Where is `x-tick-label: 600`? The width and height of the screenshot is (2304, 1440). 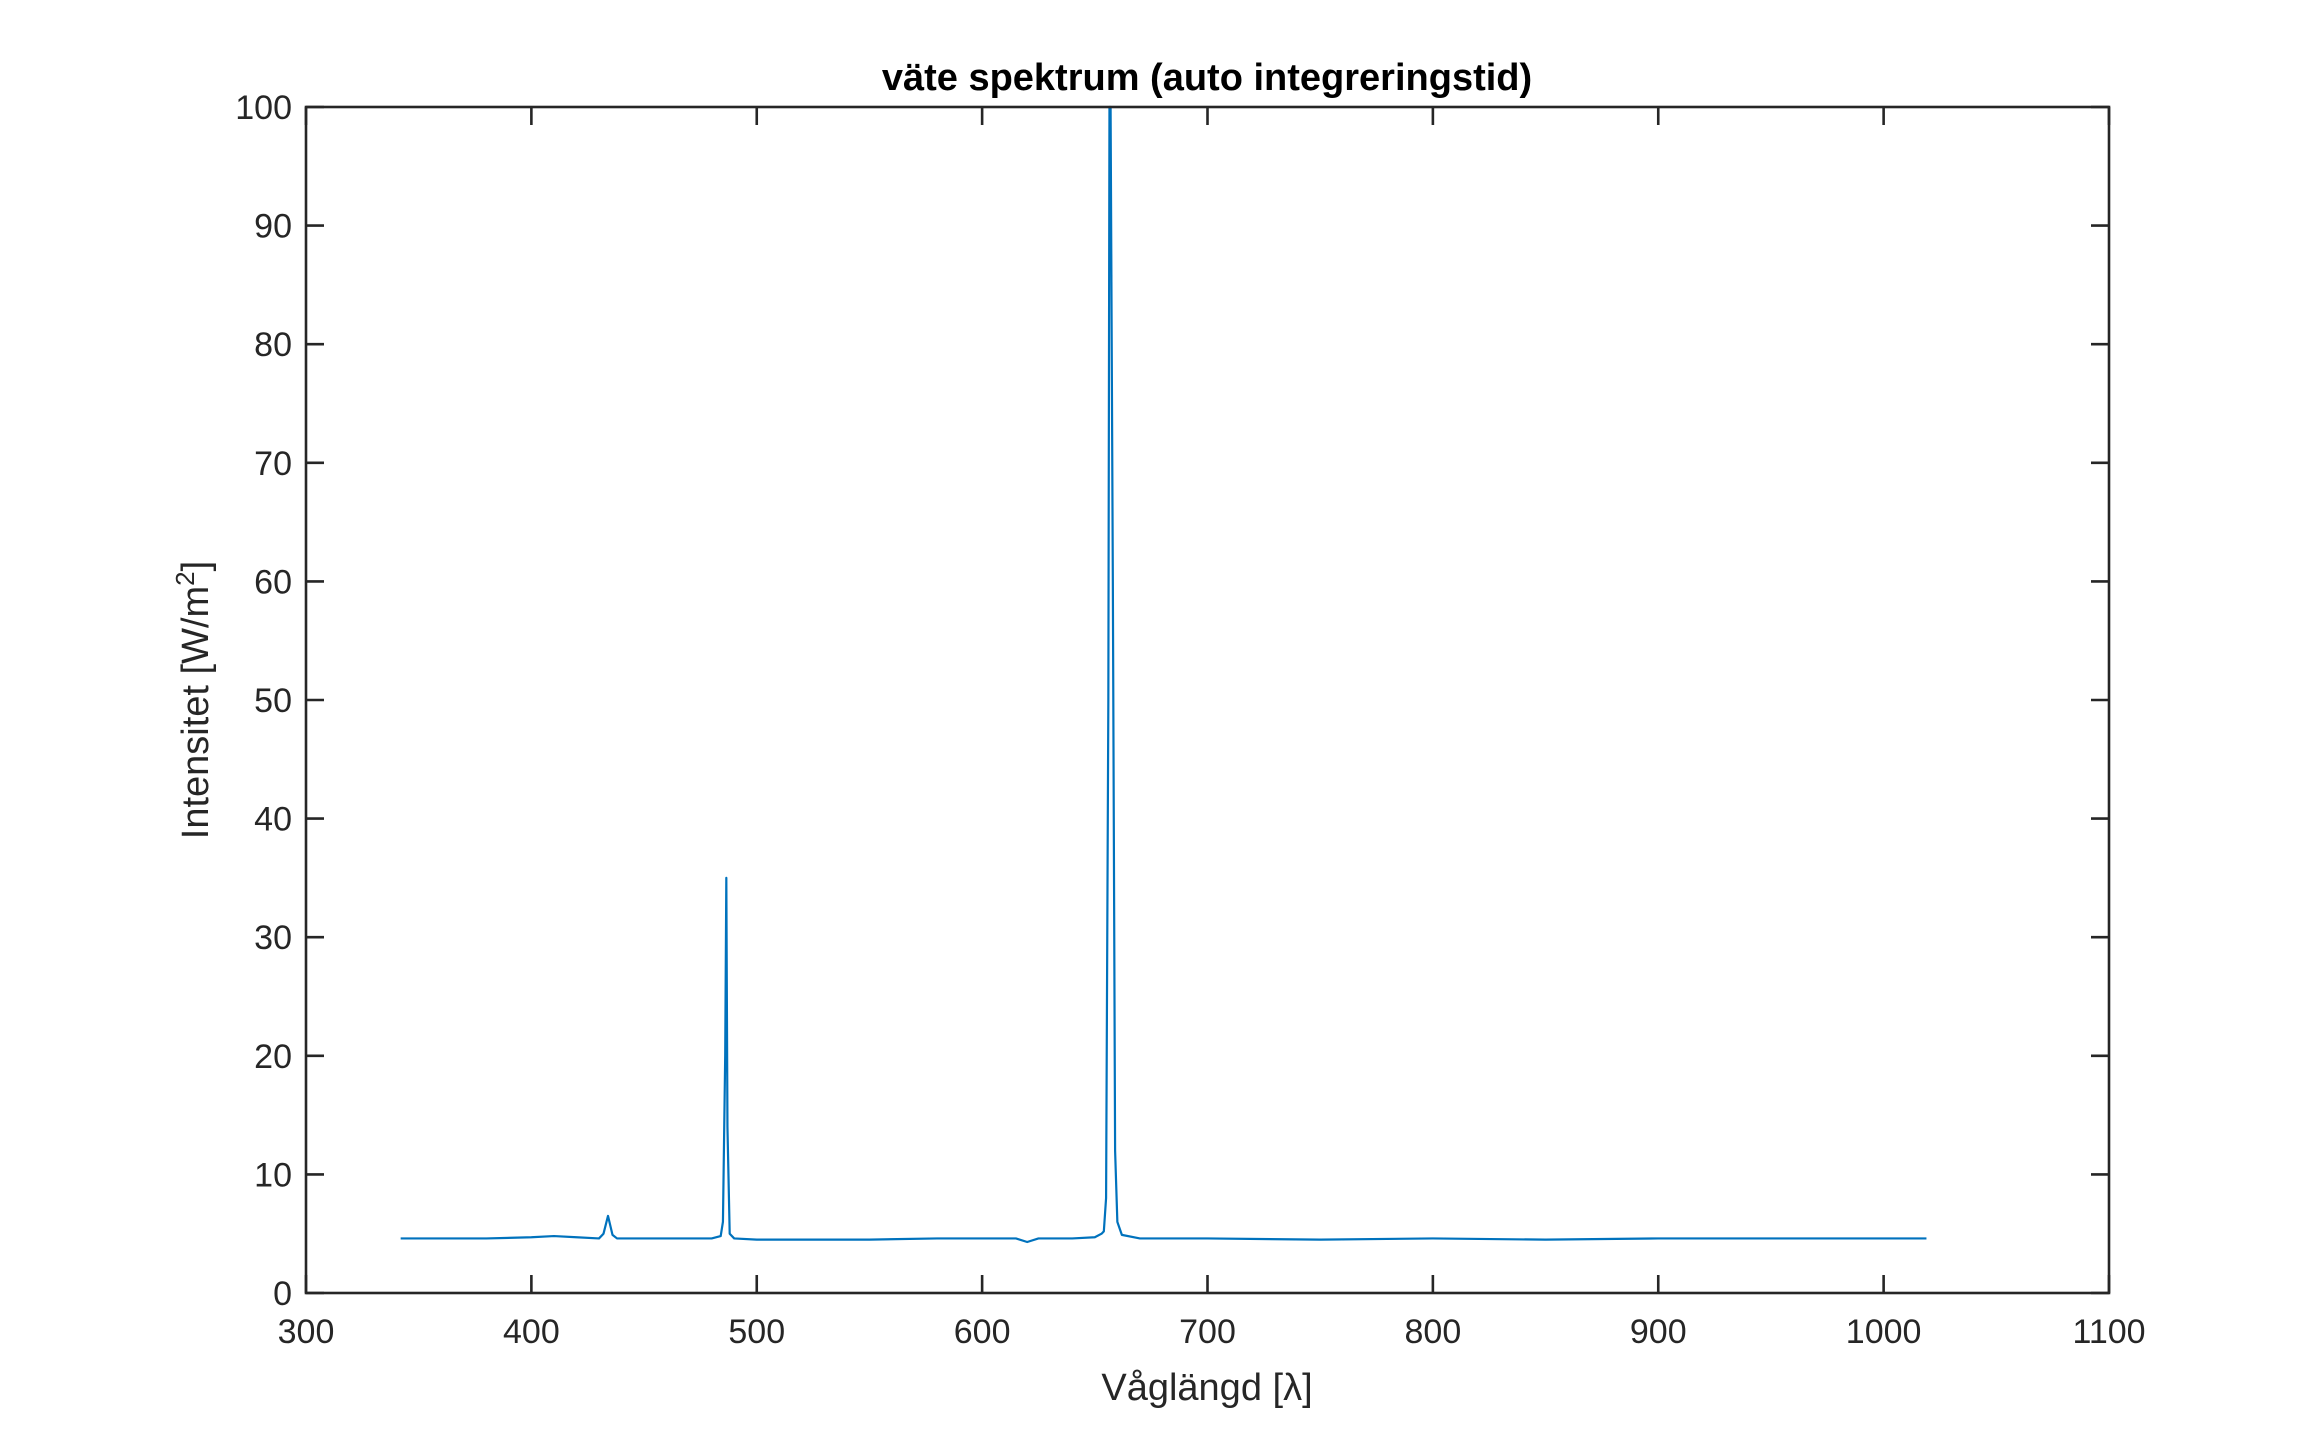
x-tick-label: 600 is located at coordinates (982, 1332).